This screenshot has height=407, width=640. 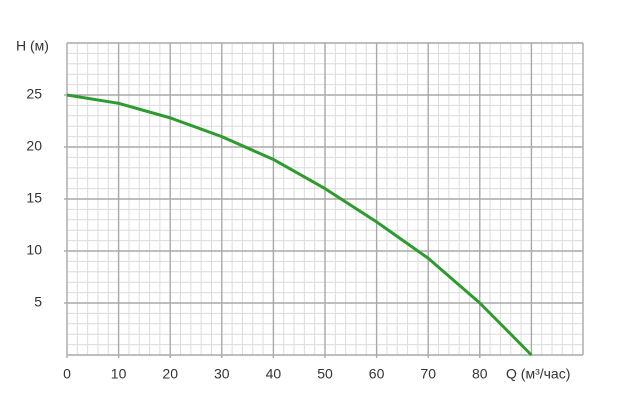 What do you see at coordinates (170, 374) in the screenshot?
I see `x-tick-label: 20` at bounding box center [170, 374].